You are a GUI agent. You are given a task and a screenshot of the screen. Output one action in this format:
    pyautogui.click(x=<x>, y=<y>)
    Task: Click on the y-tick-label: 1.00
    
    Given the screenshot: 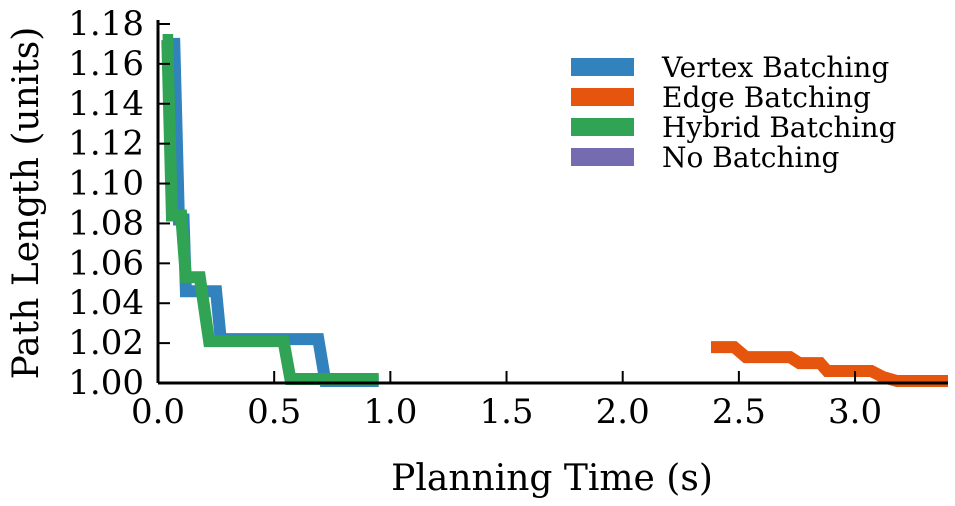 What is the action you would take?
    pyautogui.click(x=106, y=383)
    